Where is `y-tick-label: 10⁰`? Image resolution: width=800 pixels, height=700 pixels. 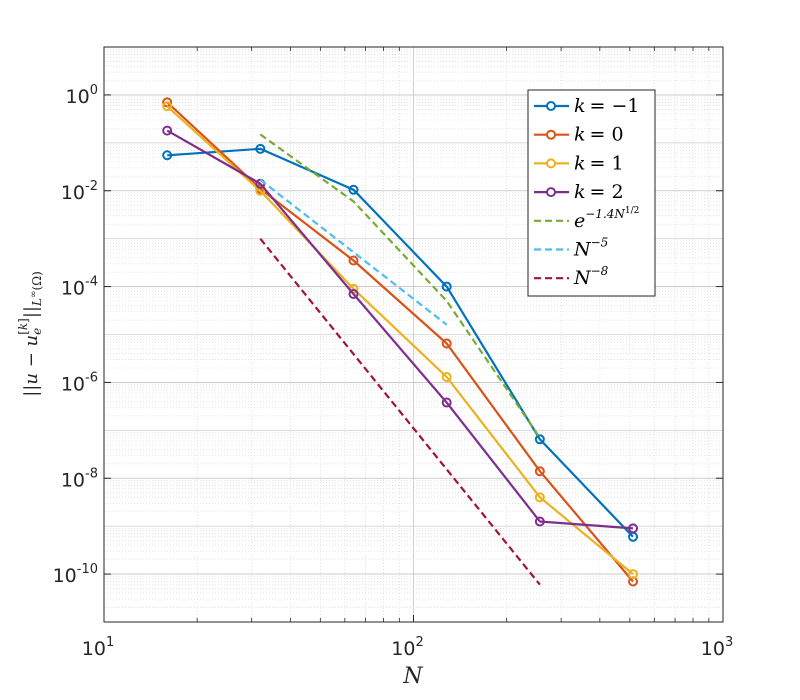 y-tick-label: 10⁰ is located at coordinates (82, 95).